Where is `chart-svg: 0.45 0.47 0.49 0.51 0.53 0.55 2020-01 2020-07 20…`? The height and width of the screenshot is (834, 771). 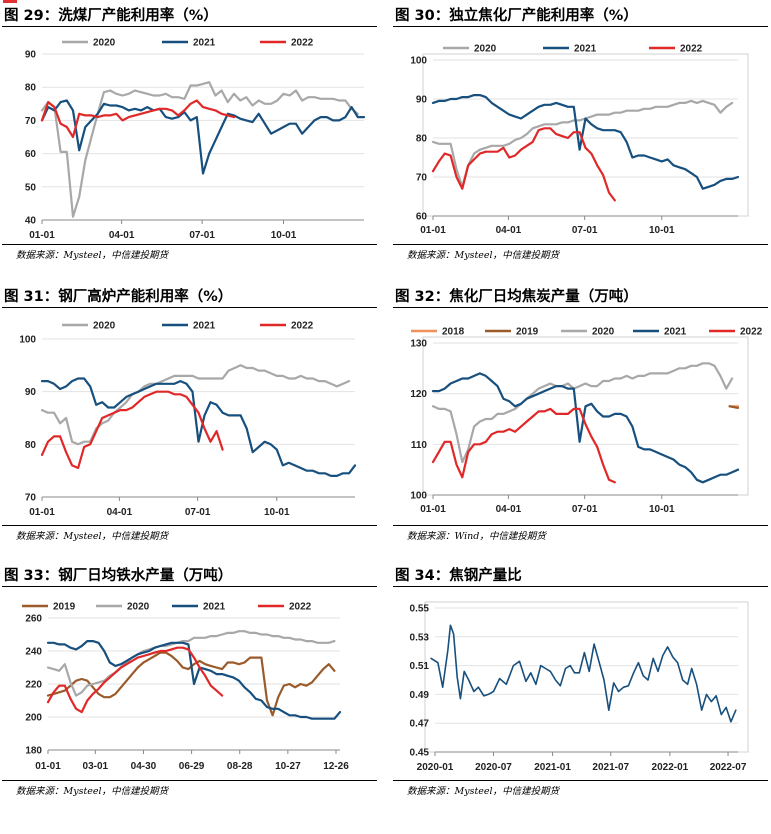 chart-svg: 0.45 0.47 0.49 0.51 0.53 0.55 2020-01 2020-07 20… is located at coordinates (579, 687).